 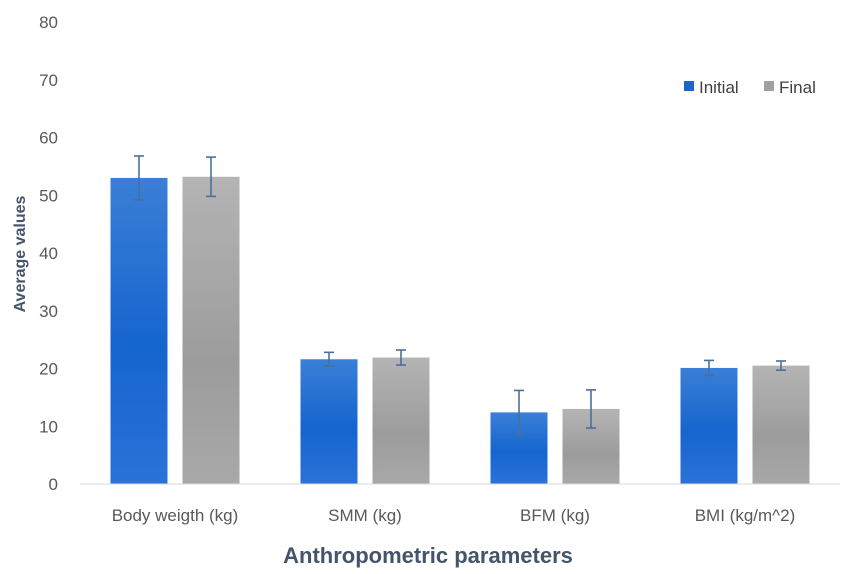 I want to click on y-tick-label: 70, so click(x=48, y=80).